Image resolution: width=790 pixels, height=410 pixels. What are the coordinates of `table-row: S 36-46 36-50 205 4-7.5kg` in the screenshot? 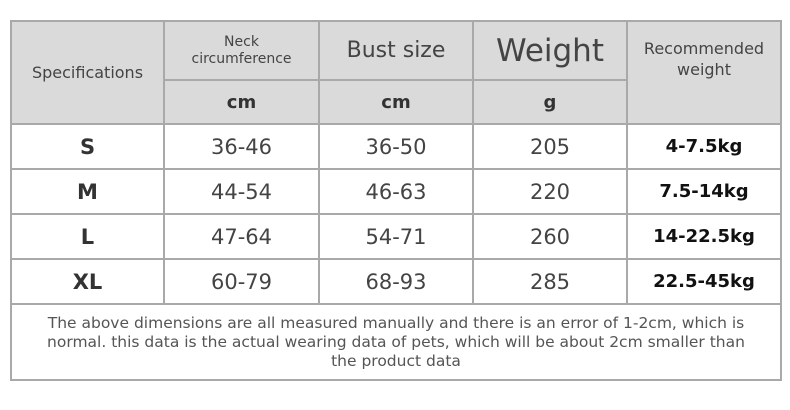 It's located at (396, 146).